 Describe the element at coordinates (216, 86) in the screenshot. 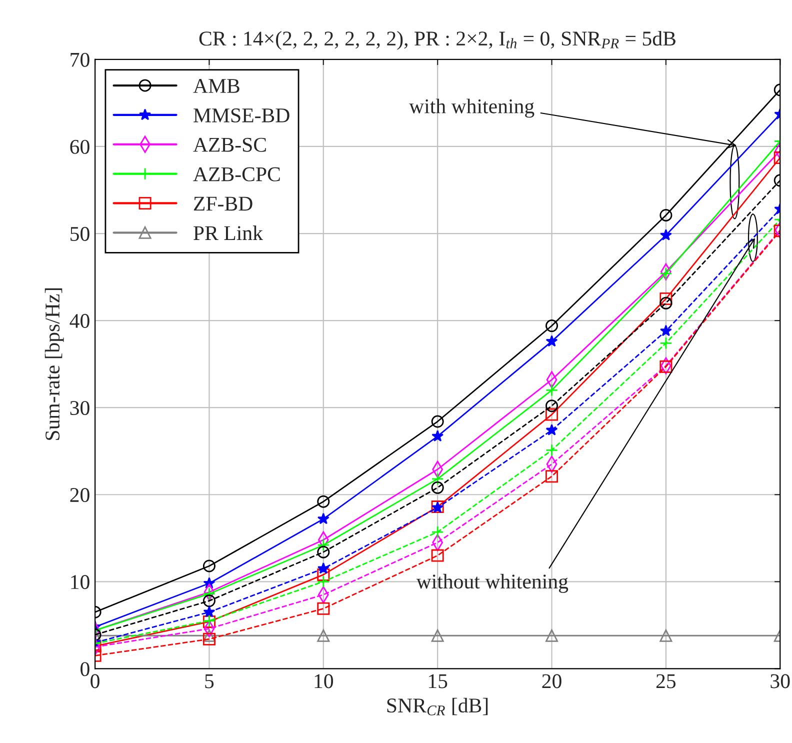

I see `legend-label: AMB` at that location.